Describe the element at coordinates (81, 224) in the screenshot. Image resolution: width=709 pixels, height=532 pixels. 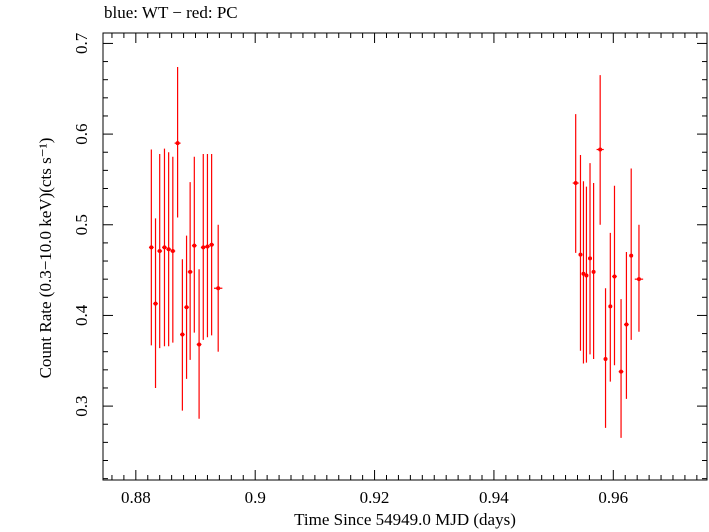
I see `y-tick-label: 0.5` at that location.